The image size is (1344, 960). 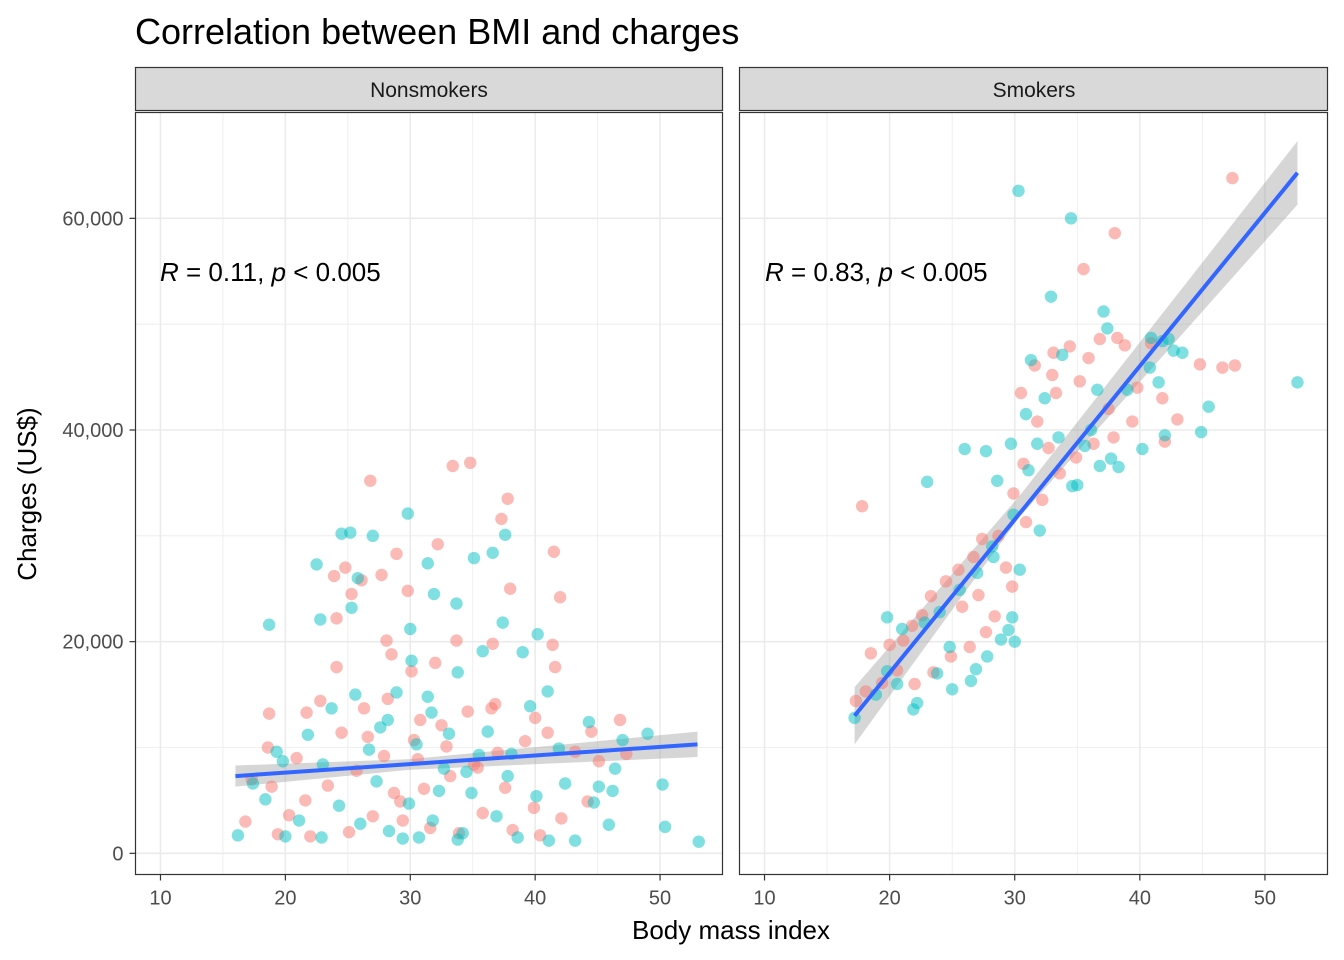 What do you see at coordinates (27, 493) in the screenshot?
I see `y-axis-title: Charges (US$)` at bounding box center [27, 493].